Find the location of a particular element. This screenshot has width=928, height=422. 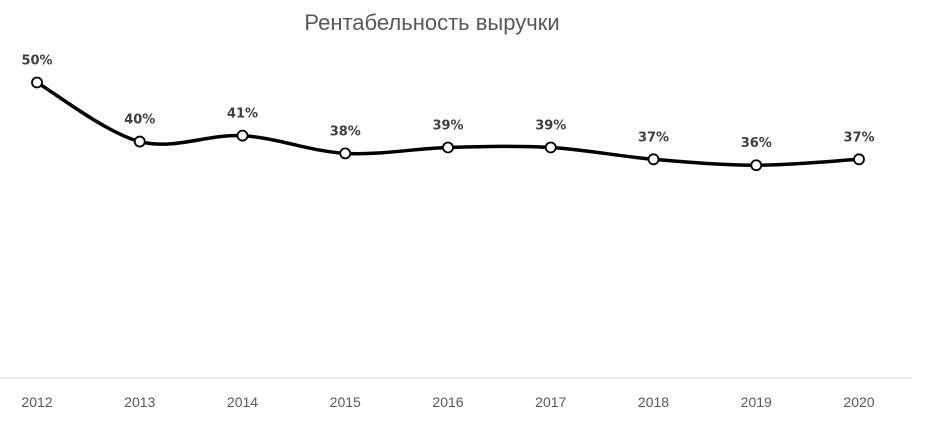

x-tick-label-2015: 2015 is located at coordinates (345, 402).